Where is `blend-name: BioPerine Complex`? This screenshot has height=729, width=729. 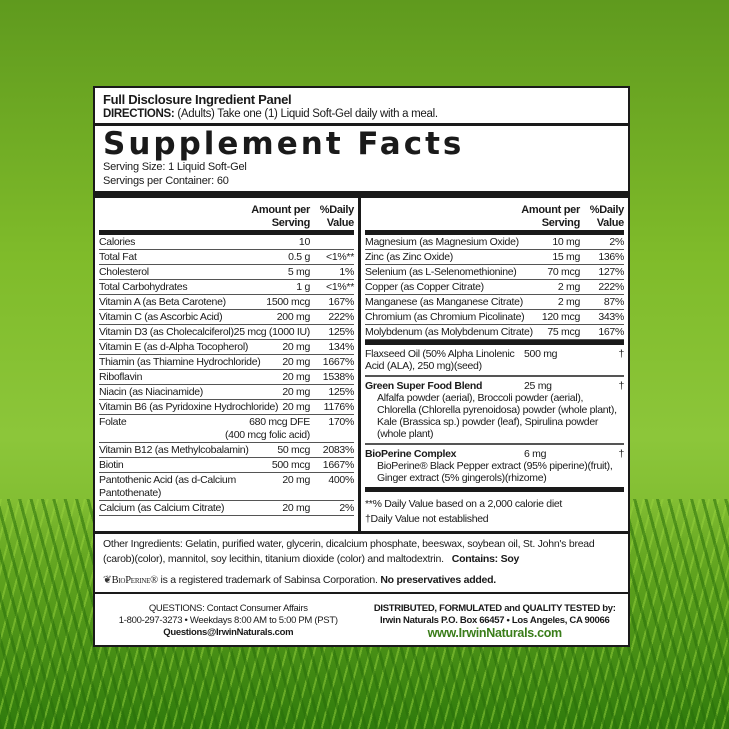 blend-name: BioPerine Complex is located at coordinates (411, 454).